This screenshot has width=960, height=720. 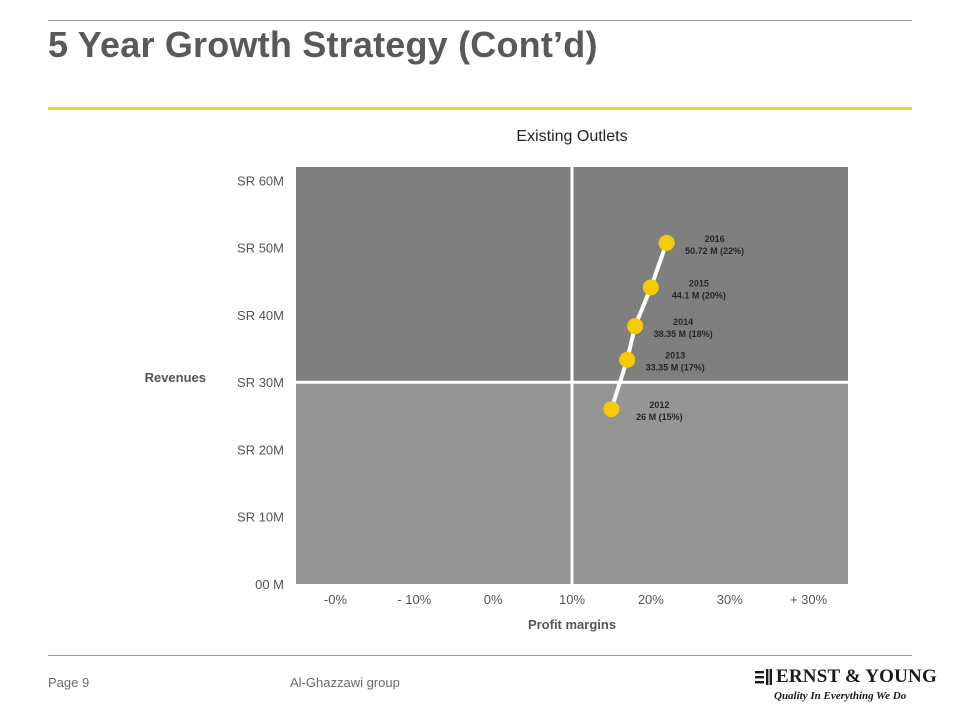 What do you see at coordinates (572, 136) in the screenshot?
I see `chart-title: Existing Outlets` at bounding box center [572, 136].